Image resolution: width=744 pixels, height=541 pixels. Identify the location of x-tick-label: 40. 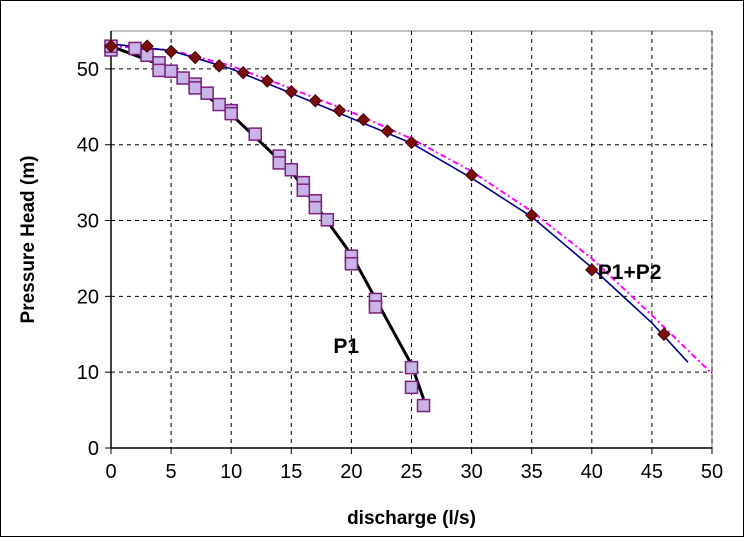
(592, 472).